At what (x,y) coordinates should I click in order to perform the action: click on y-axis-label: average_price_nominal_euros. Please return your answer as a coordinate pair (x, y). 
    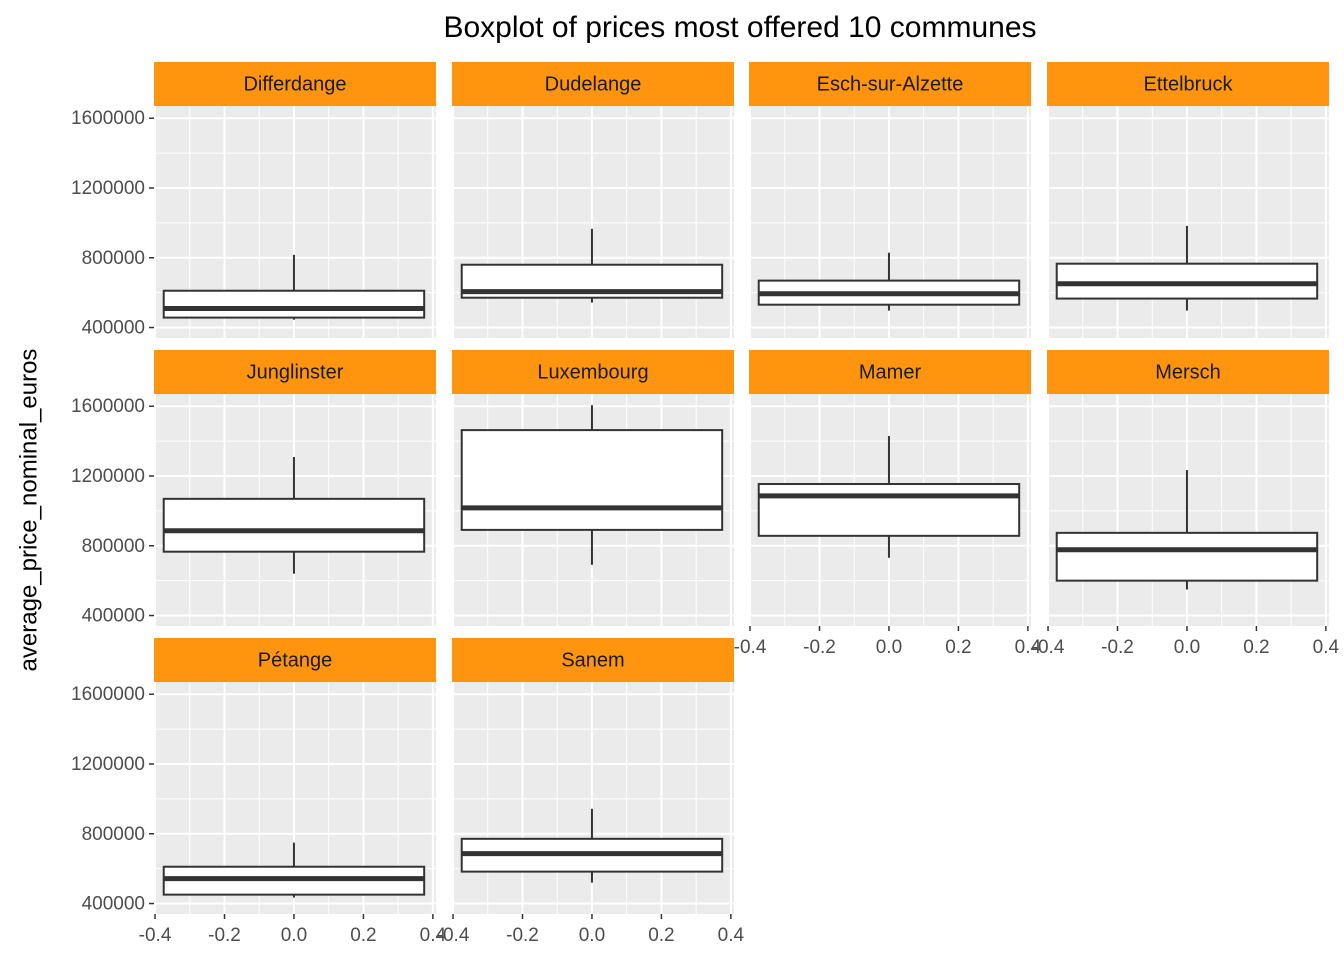
    Looking at the image, I should click on (28, 510).